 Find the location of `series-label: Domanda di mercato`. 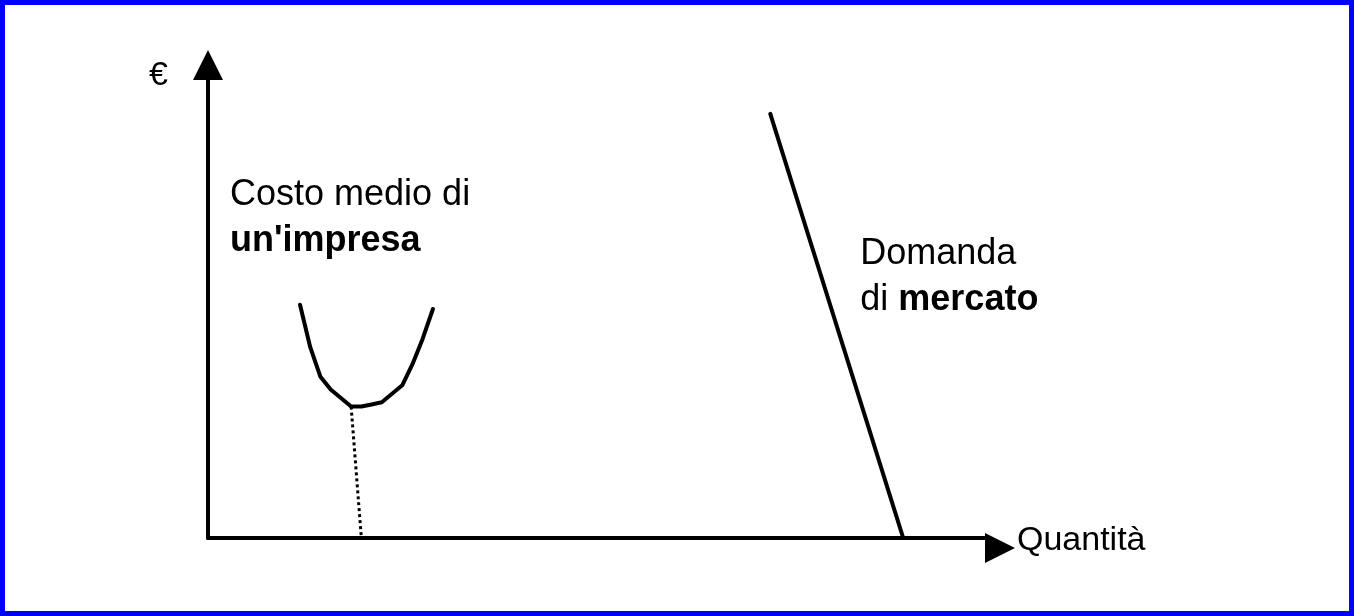

series-label: Domanda di mercato is located at coordinates (949, 275).